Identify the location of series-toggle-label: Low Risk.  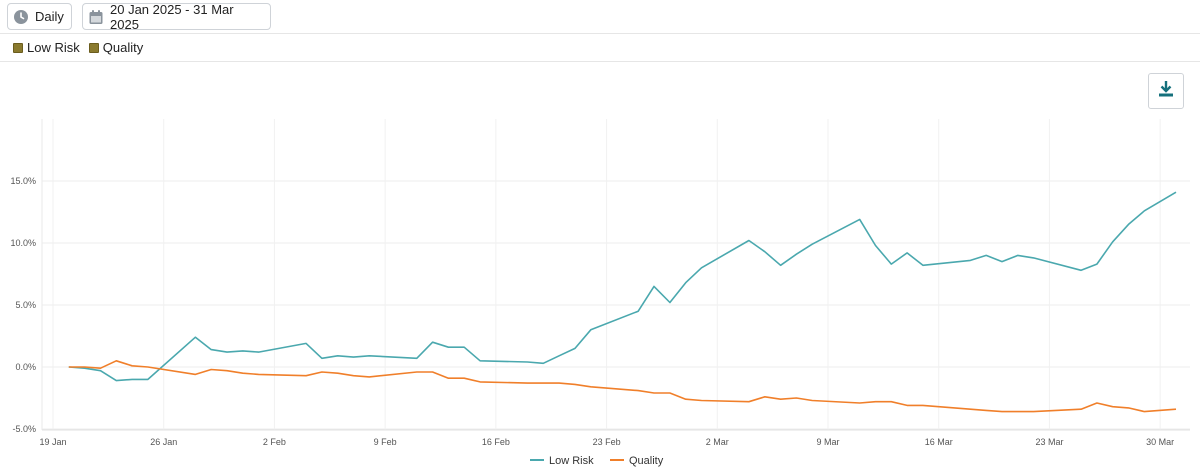
(53, 47).